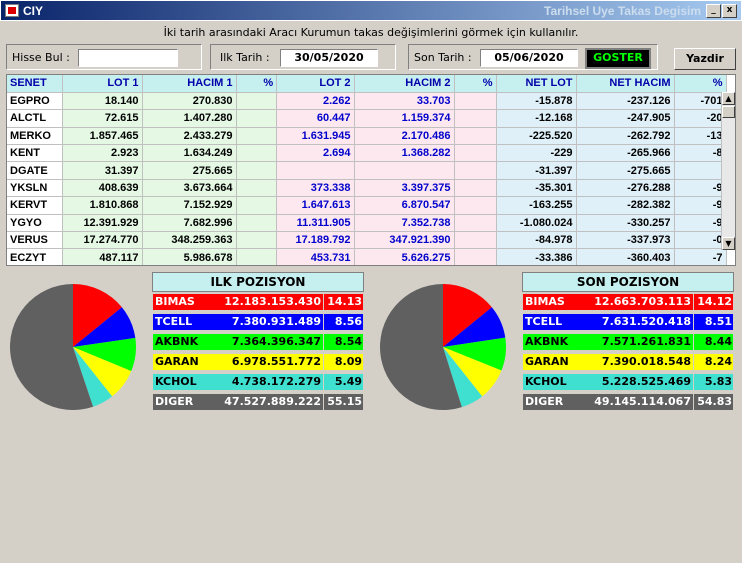 This screenshot has height=563, width=742. Describe the element at coordinates (35, 84) in the screenshot. I see `column-header: SENET` at that location.